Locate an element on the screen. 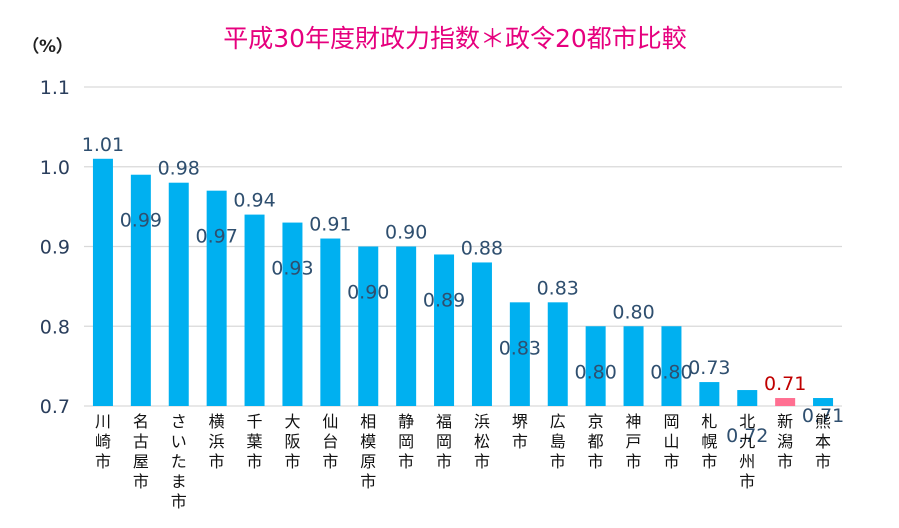 The width and height of the screenshot is (899, 528). x-tick-label: 熊本市 is located at coordinates (823, 441).